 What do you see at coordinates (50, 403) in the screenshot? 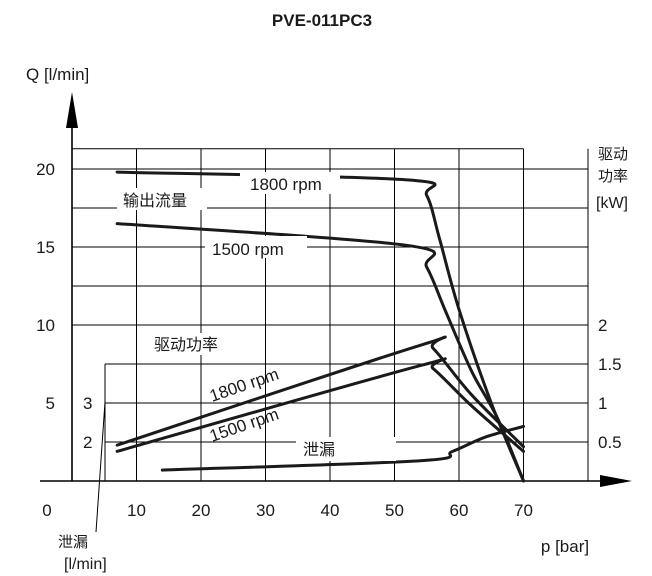
I see `y-tick-label: 5` at bounding box center [50, 403].